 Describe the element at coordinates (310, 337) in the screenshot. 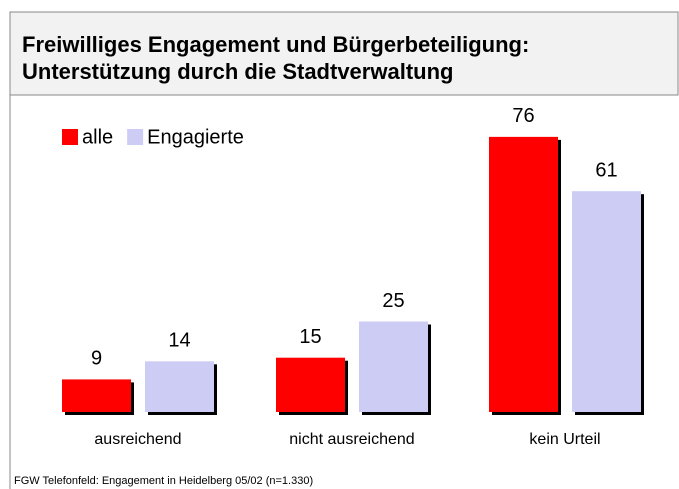

I see `value-label: 15` at that location.